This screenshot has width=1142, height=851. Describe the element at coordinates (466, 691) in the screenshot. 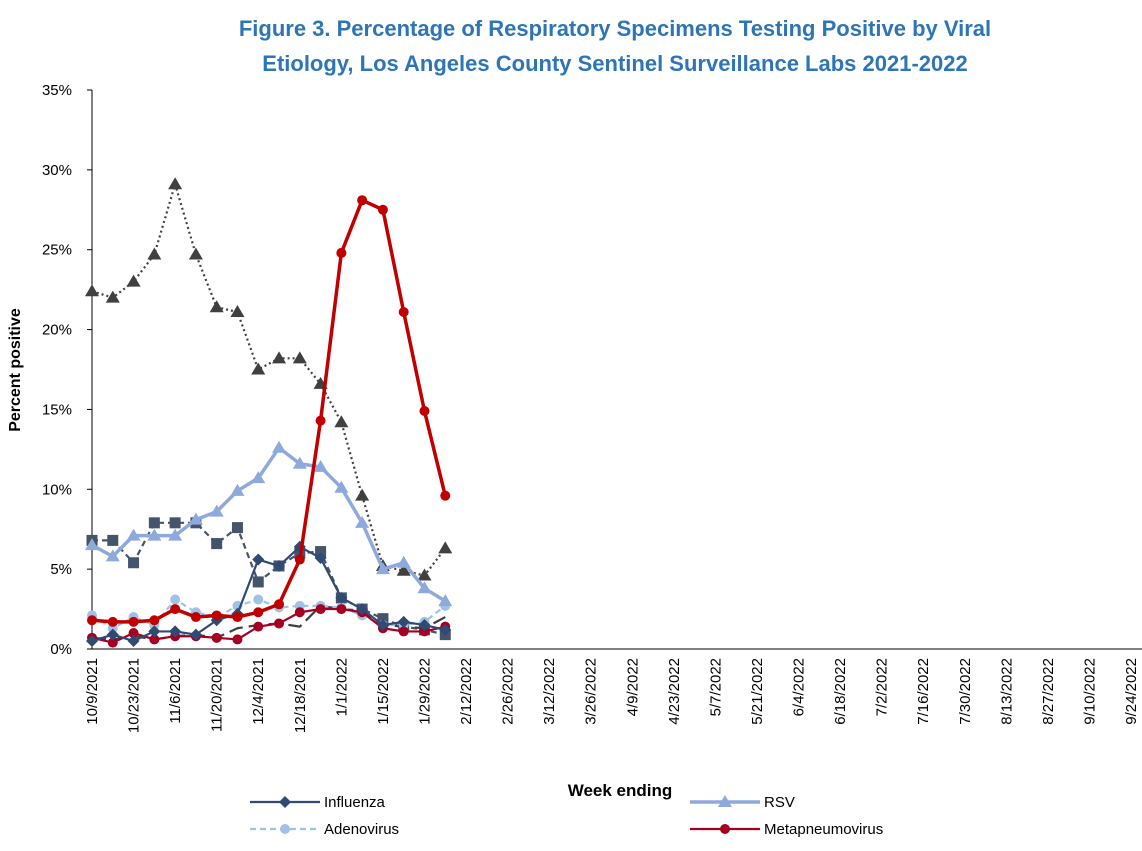

I see `x-tick-label: 2/12/2022` at that location.